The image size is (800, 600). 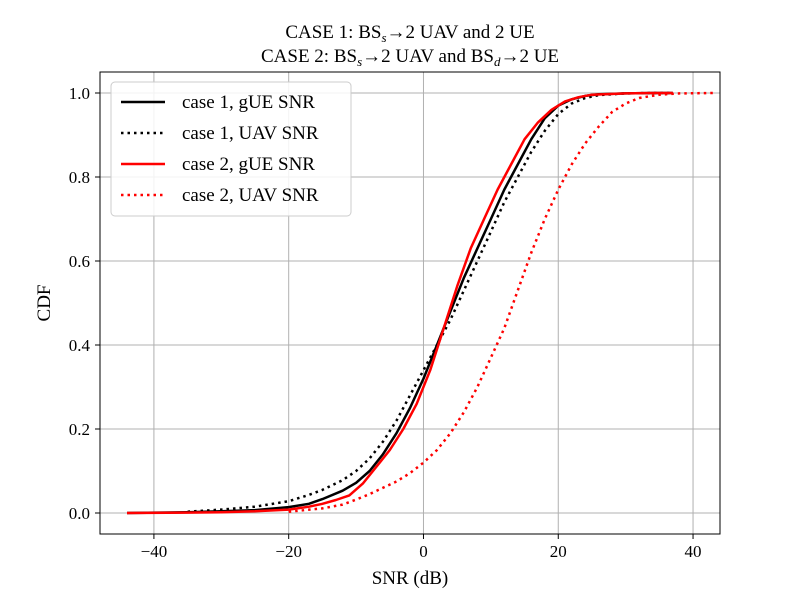 I want to click on x-tick-label: 0, so click(x=423, y=551).